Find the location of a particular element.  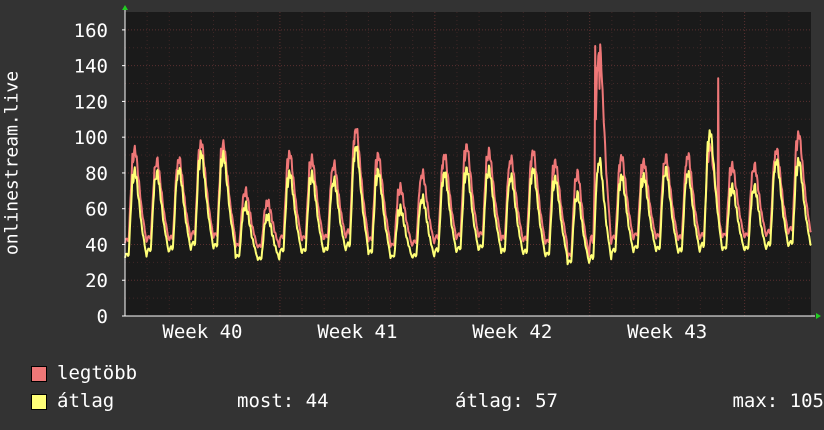

y-tick-label: 40 is located at coordinates (96, 245).